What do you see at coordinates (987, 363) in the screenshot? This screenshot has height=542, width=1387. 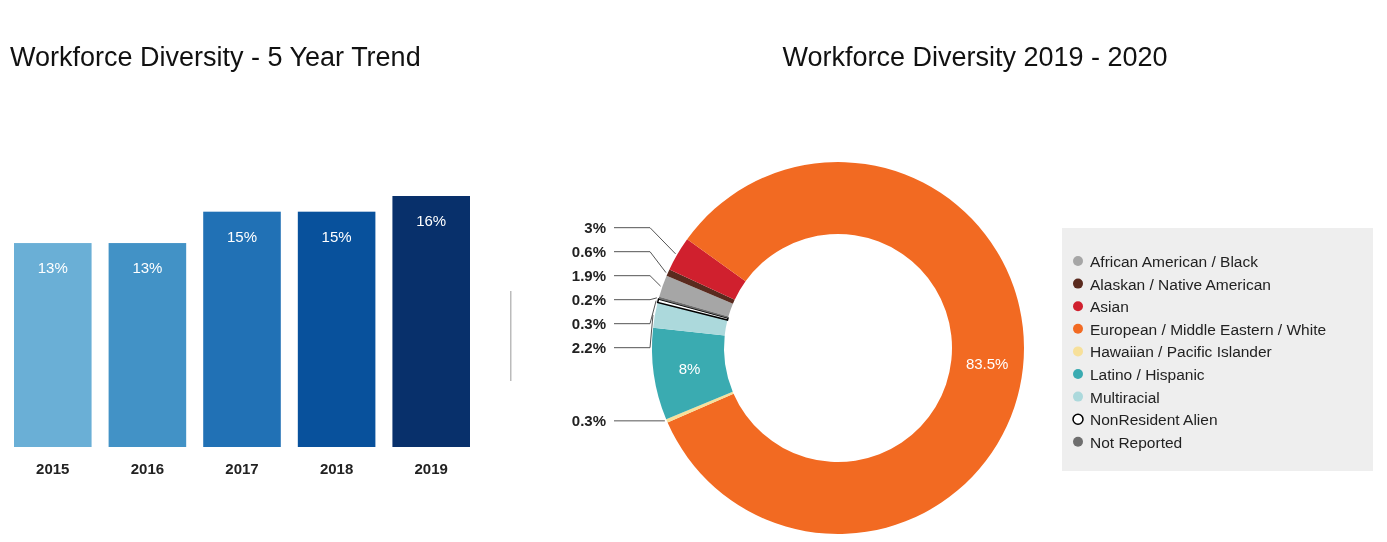 I see `data-label: 83.5%` at bounding box center [987, 363].